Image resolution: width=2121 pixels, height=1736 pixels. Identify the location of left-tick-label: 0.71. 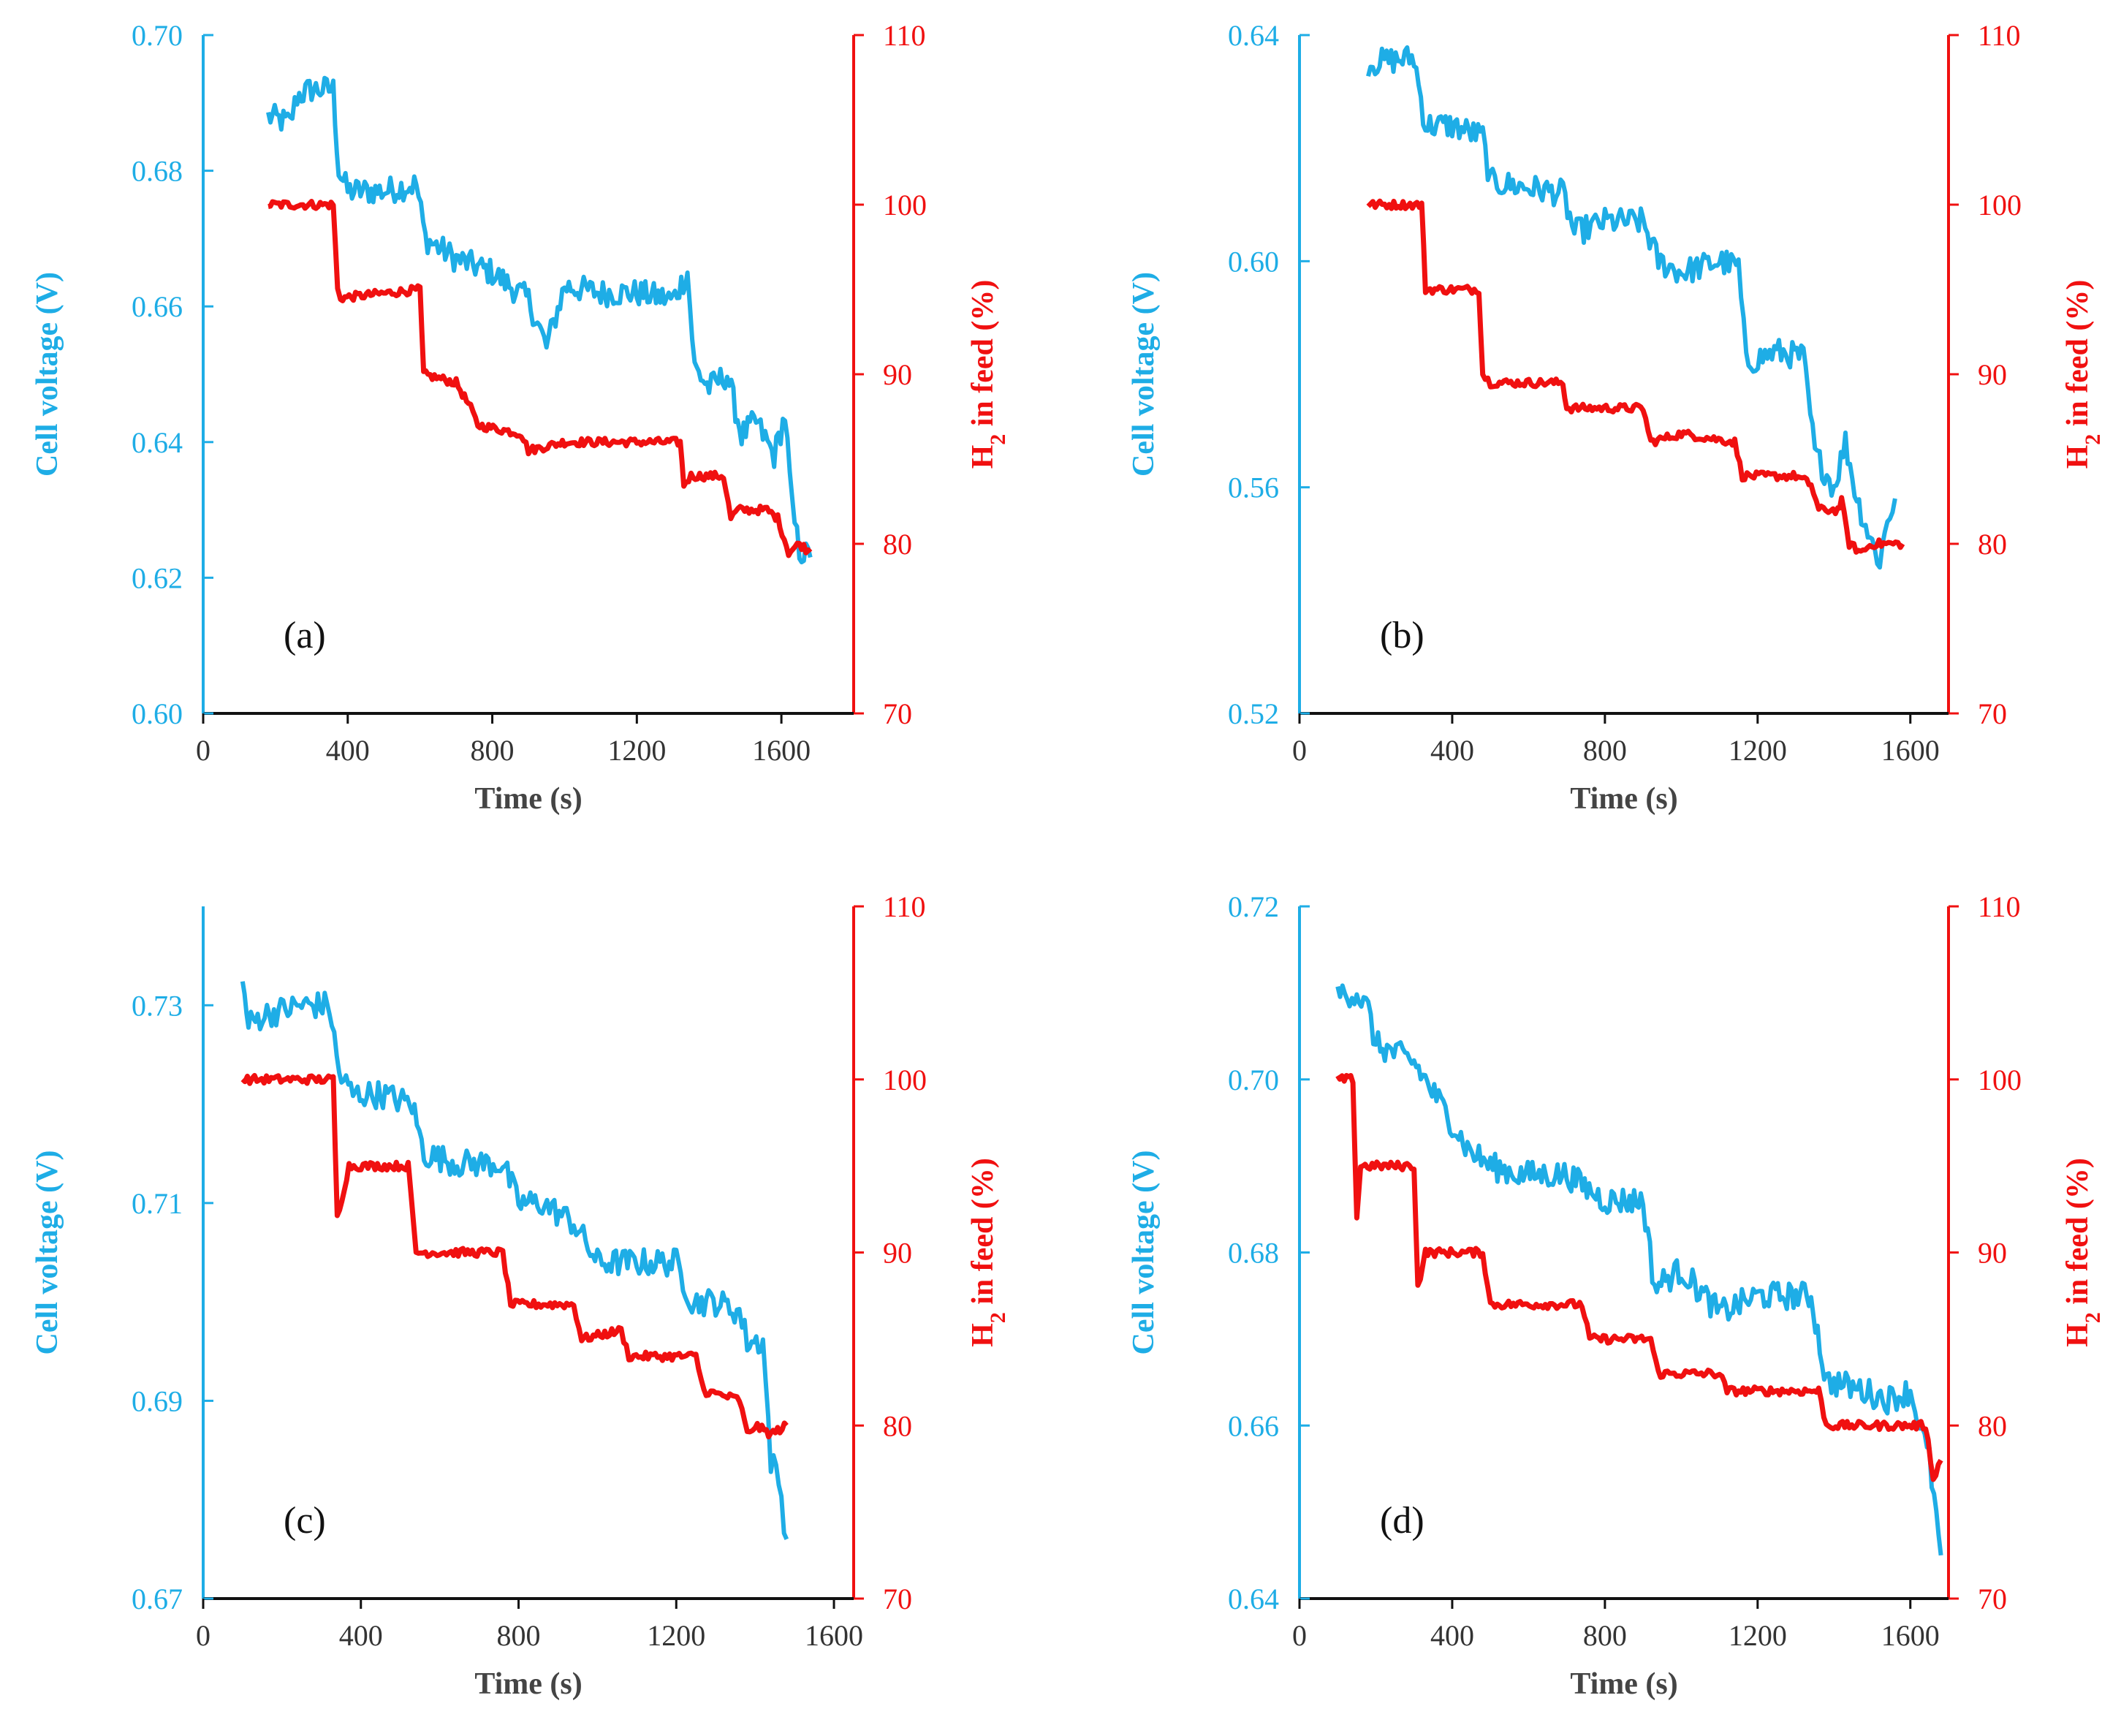
(158, 1203).